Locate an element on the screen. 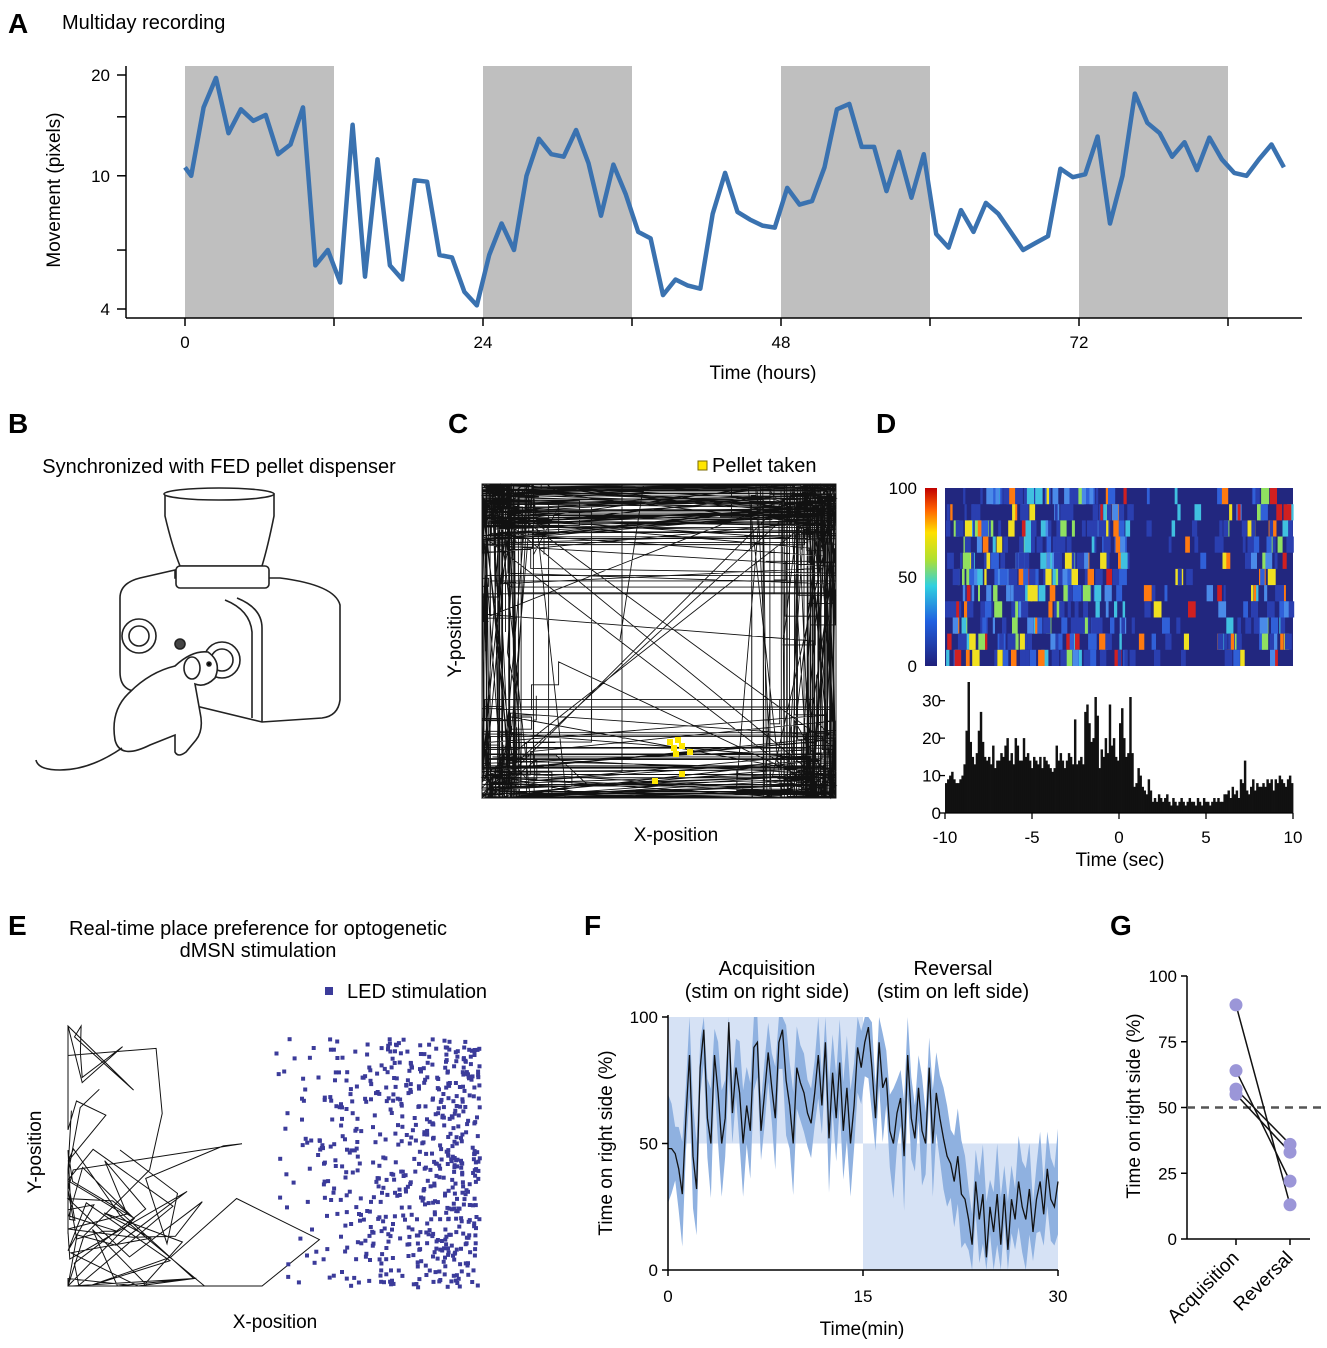  g-ytick-label-1: 25 is located at coordinates (1167, 1173).